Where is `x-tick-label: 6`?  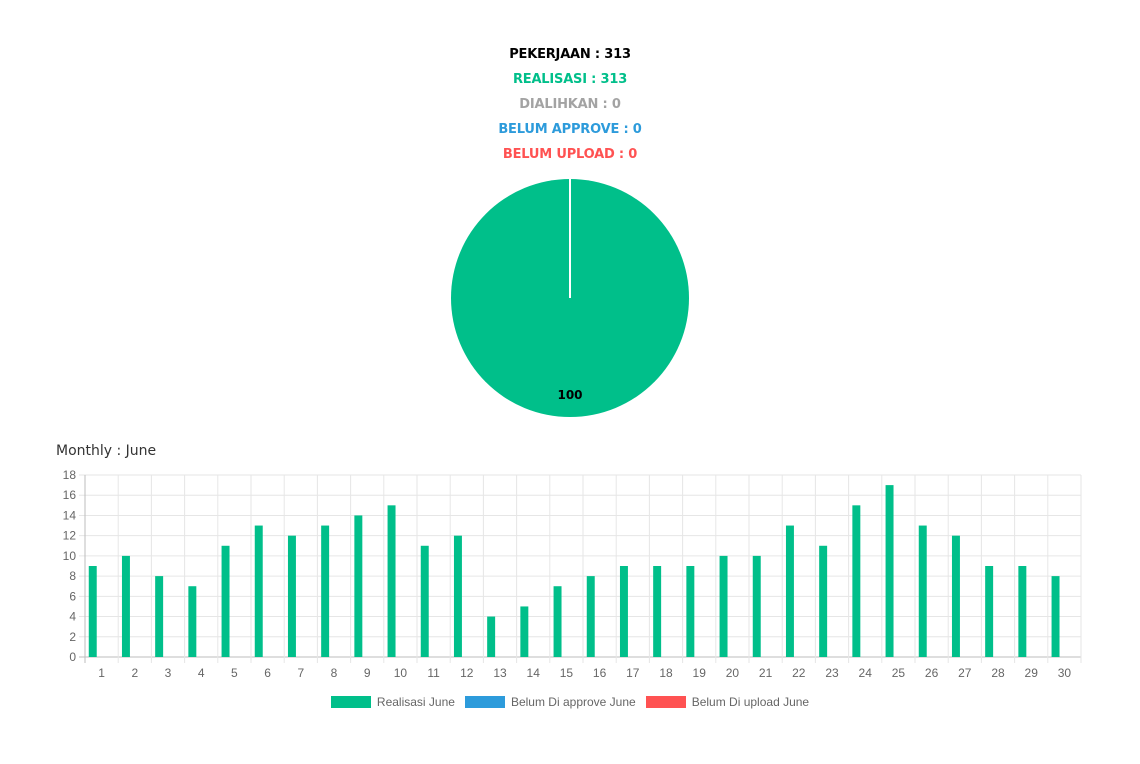
x-tick-label: 6 is located at coordinates (267, 673).